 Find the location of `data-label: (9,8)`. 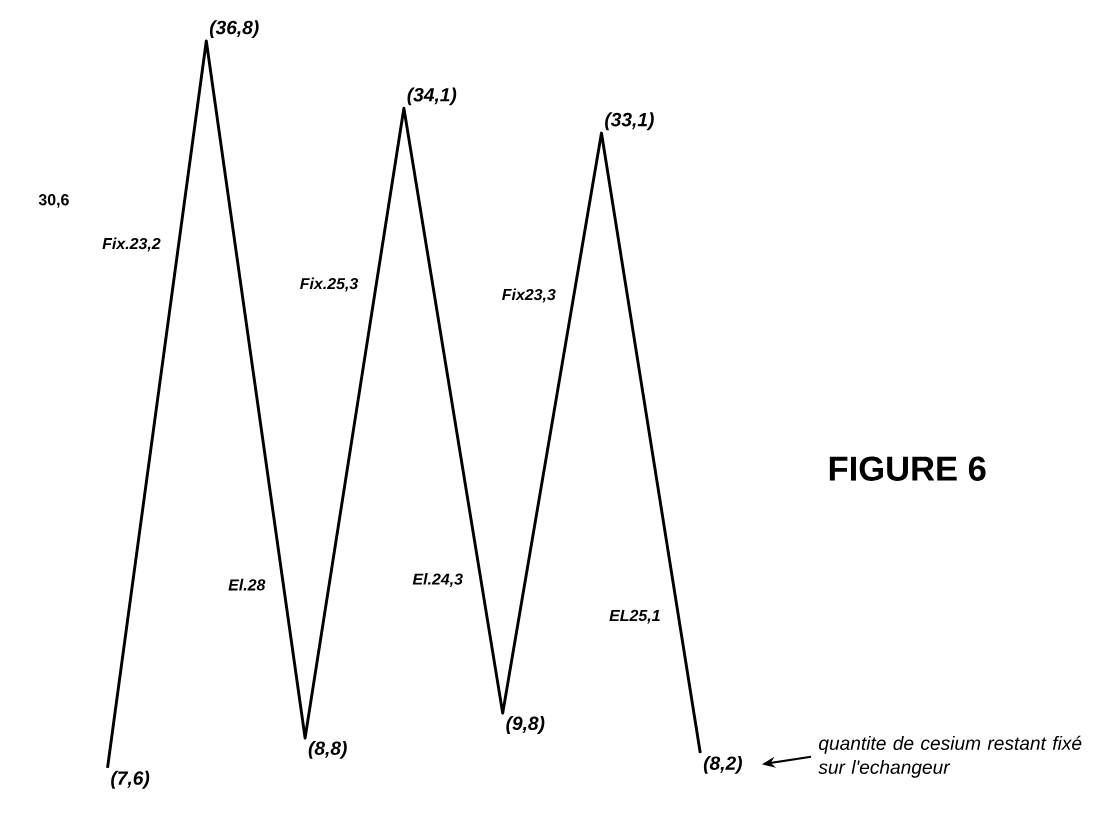

data-label: (9,8) is located at coordinates (525, 725).